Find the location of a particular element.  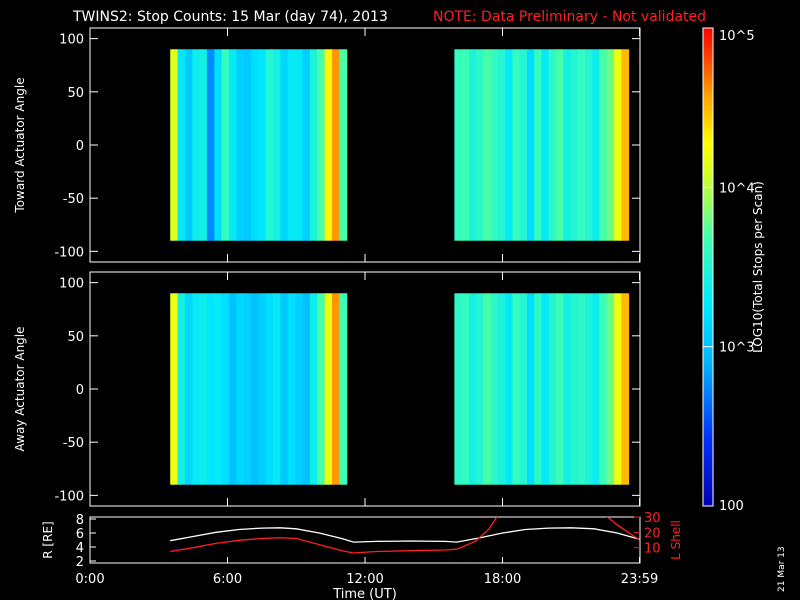

panel-orbit-frame is located at coordinates (365, 540).